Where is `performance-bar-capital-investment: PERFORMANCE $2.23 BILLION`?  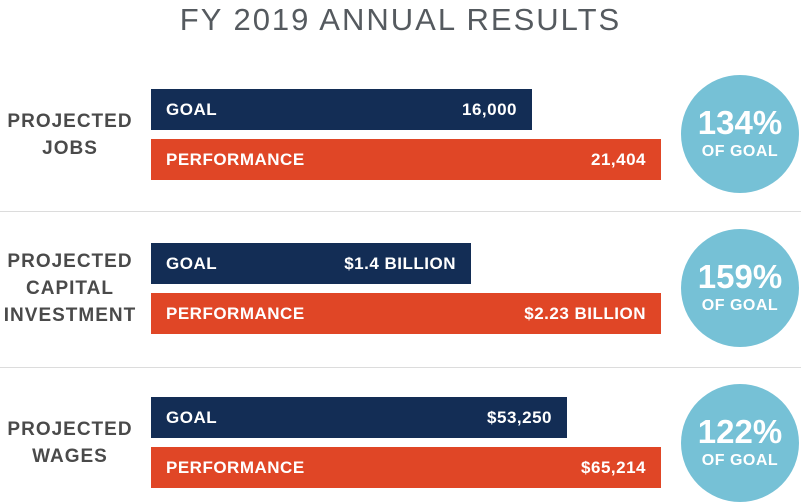
performance-bar-capital-investment: PERFORMANCE $2.23 BILLION is located at coordinates (406, 313).